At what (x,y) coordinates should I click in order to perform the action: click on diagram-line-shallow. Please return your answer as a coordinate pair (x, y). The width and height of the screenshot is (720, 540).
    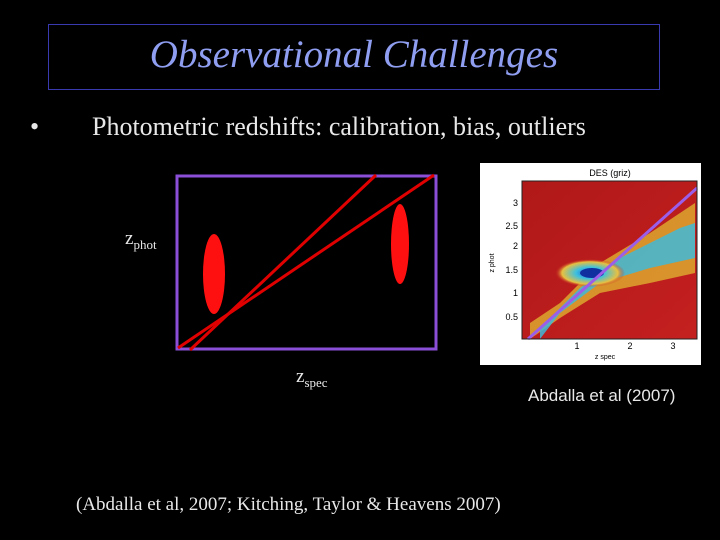
    Looking at the image, I should click on (306, 261).